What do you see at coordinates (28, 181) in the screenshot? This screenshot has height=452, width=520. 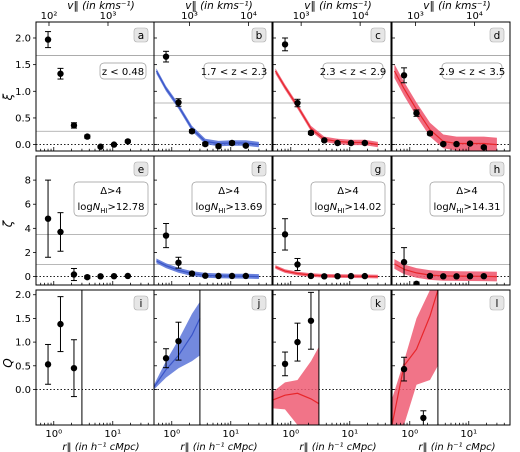 I see `y-tick-label: 8` at bounding box center [28, 181].